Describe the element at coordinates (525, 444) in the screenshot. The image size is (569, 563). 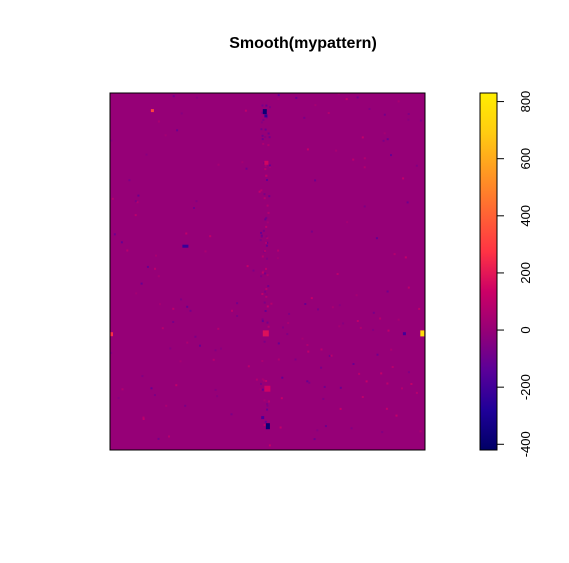
I see `colorbar-tick-label: -400` at that location.